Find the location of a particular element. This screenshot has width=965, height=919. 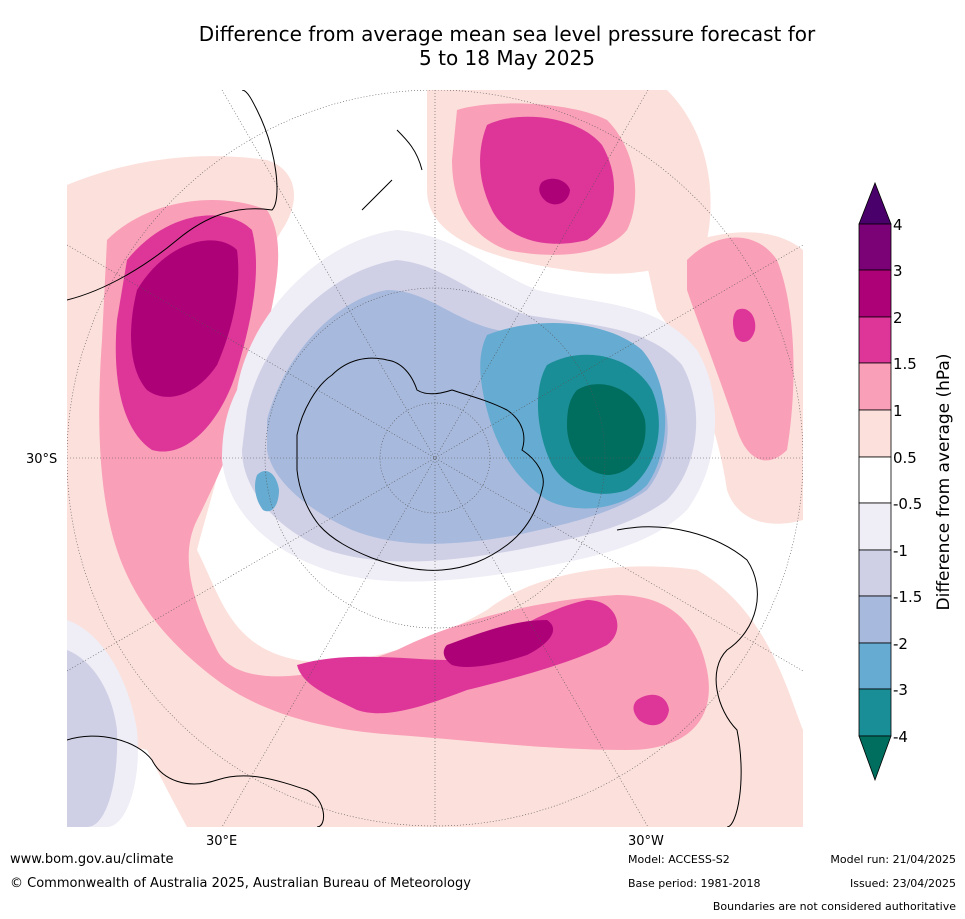

colorbar-bin-neutral is located at coordinates (875, 480).